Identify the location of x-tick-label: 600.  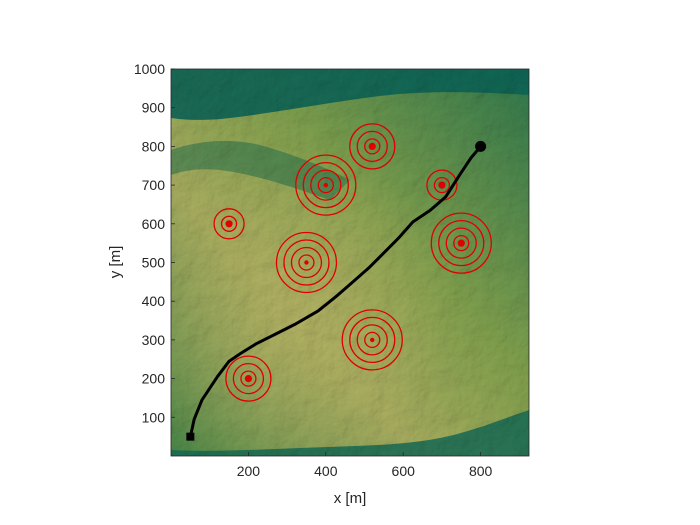
(404, 471).